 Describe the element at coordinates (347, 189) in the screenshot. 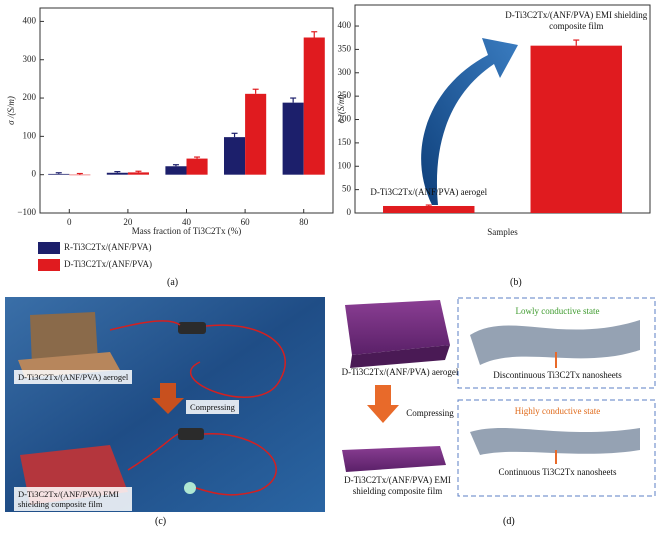

I see `y-tick-label: 50` at that location.